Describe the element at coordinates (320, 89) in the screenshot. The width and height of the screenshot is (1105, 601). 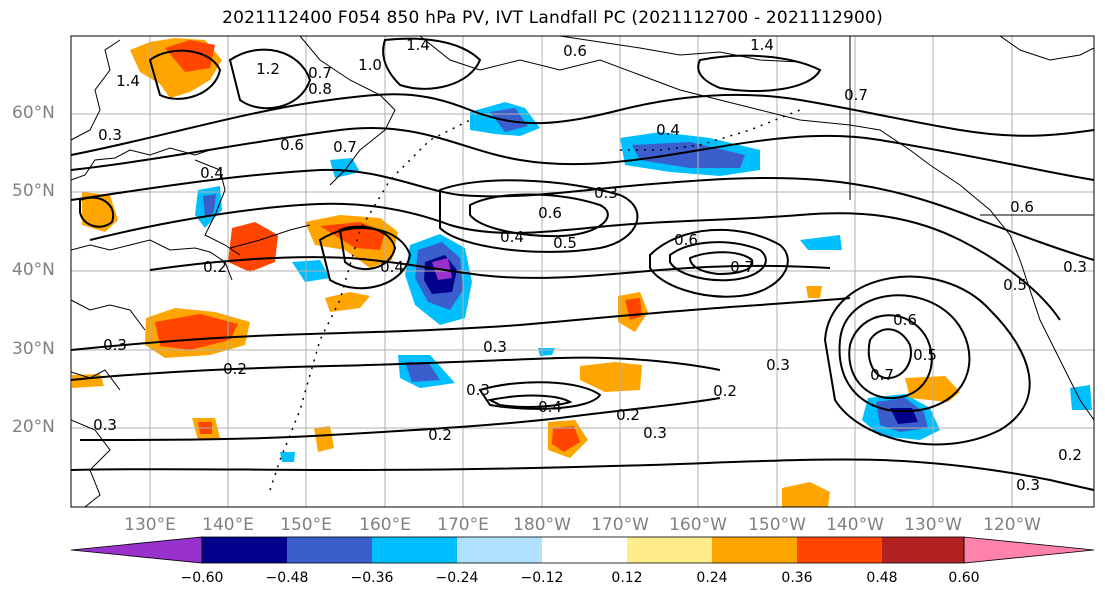
I see `contour-label: 0.8` at that location.